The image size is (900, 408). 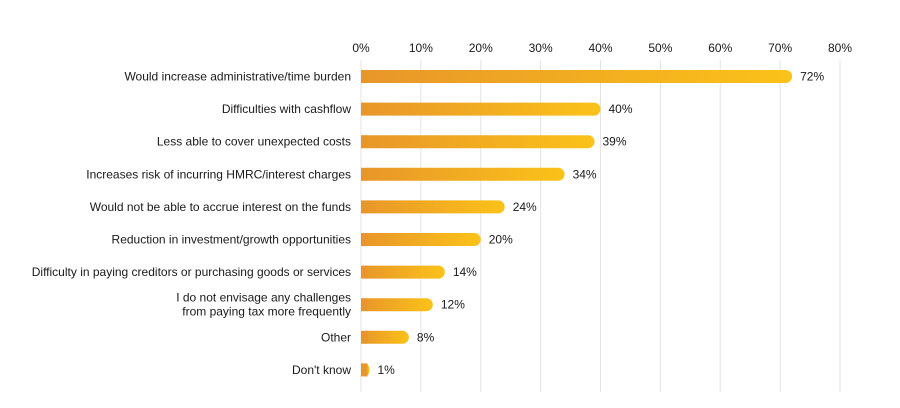 I want to click on category-label: Don't know, so click(x=321, y=370).